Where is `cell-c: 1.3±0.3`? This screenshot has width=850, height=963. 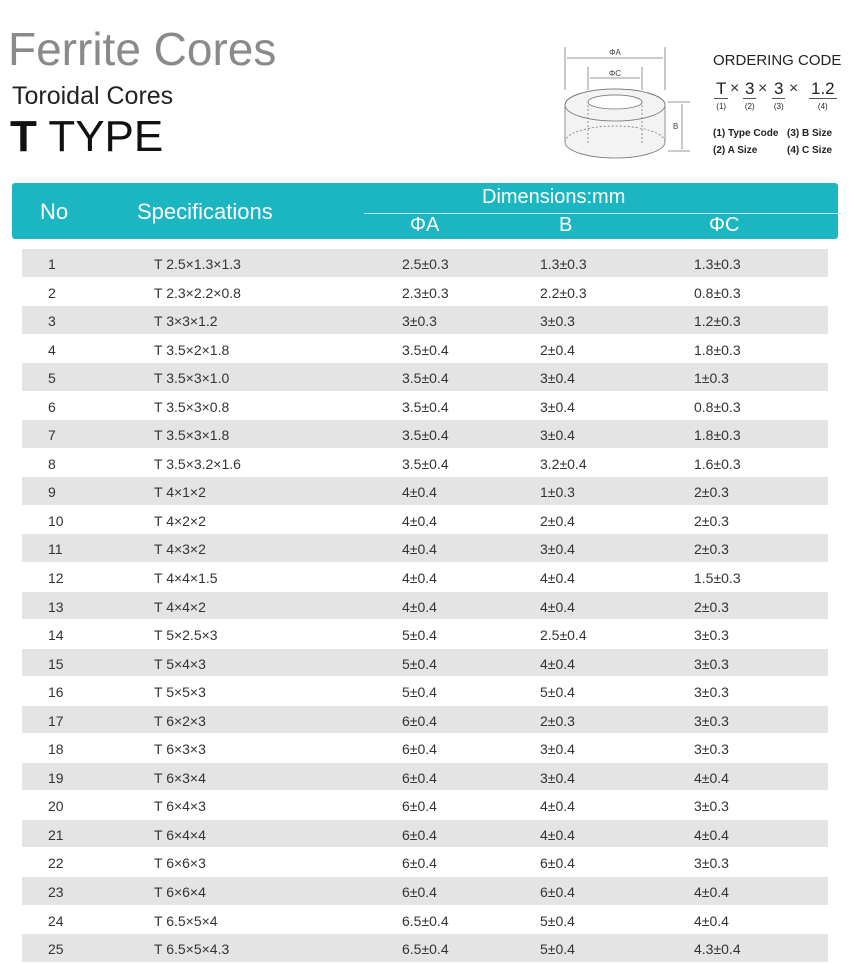
cell-c: 1.3±0.3 is located at coordinates (717, 264).